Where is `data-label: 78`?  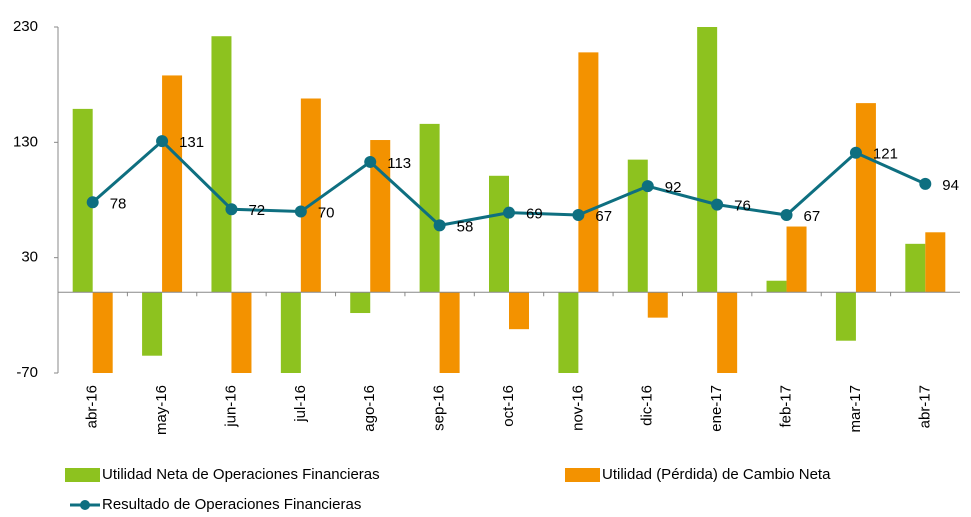 data-label: 78 is located at coordinates (118, 203).